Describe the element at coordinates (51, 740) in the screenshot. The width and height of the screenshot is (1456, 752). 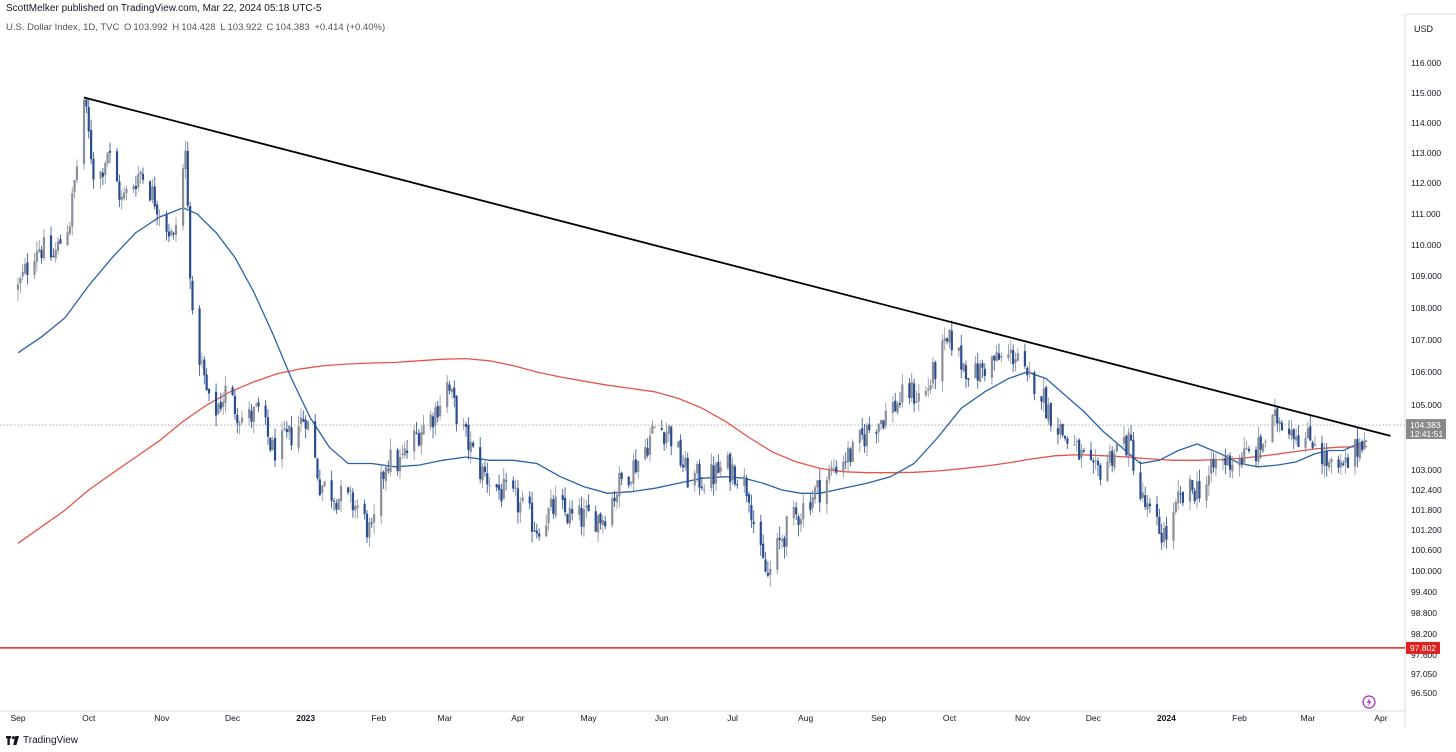
I see `footer-brand-name: TradingView` at that location.